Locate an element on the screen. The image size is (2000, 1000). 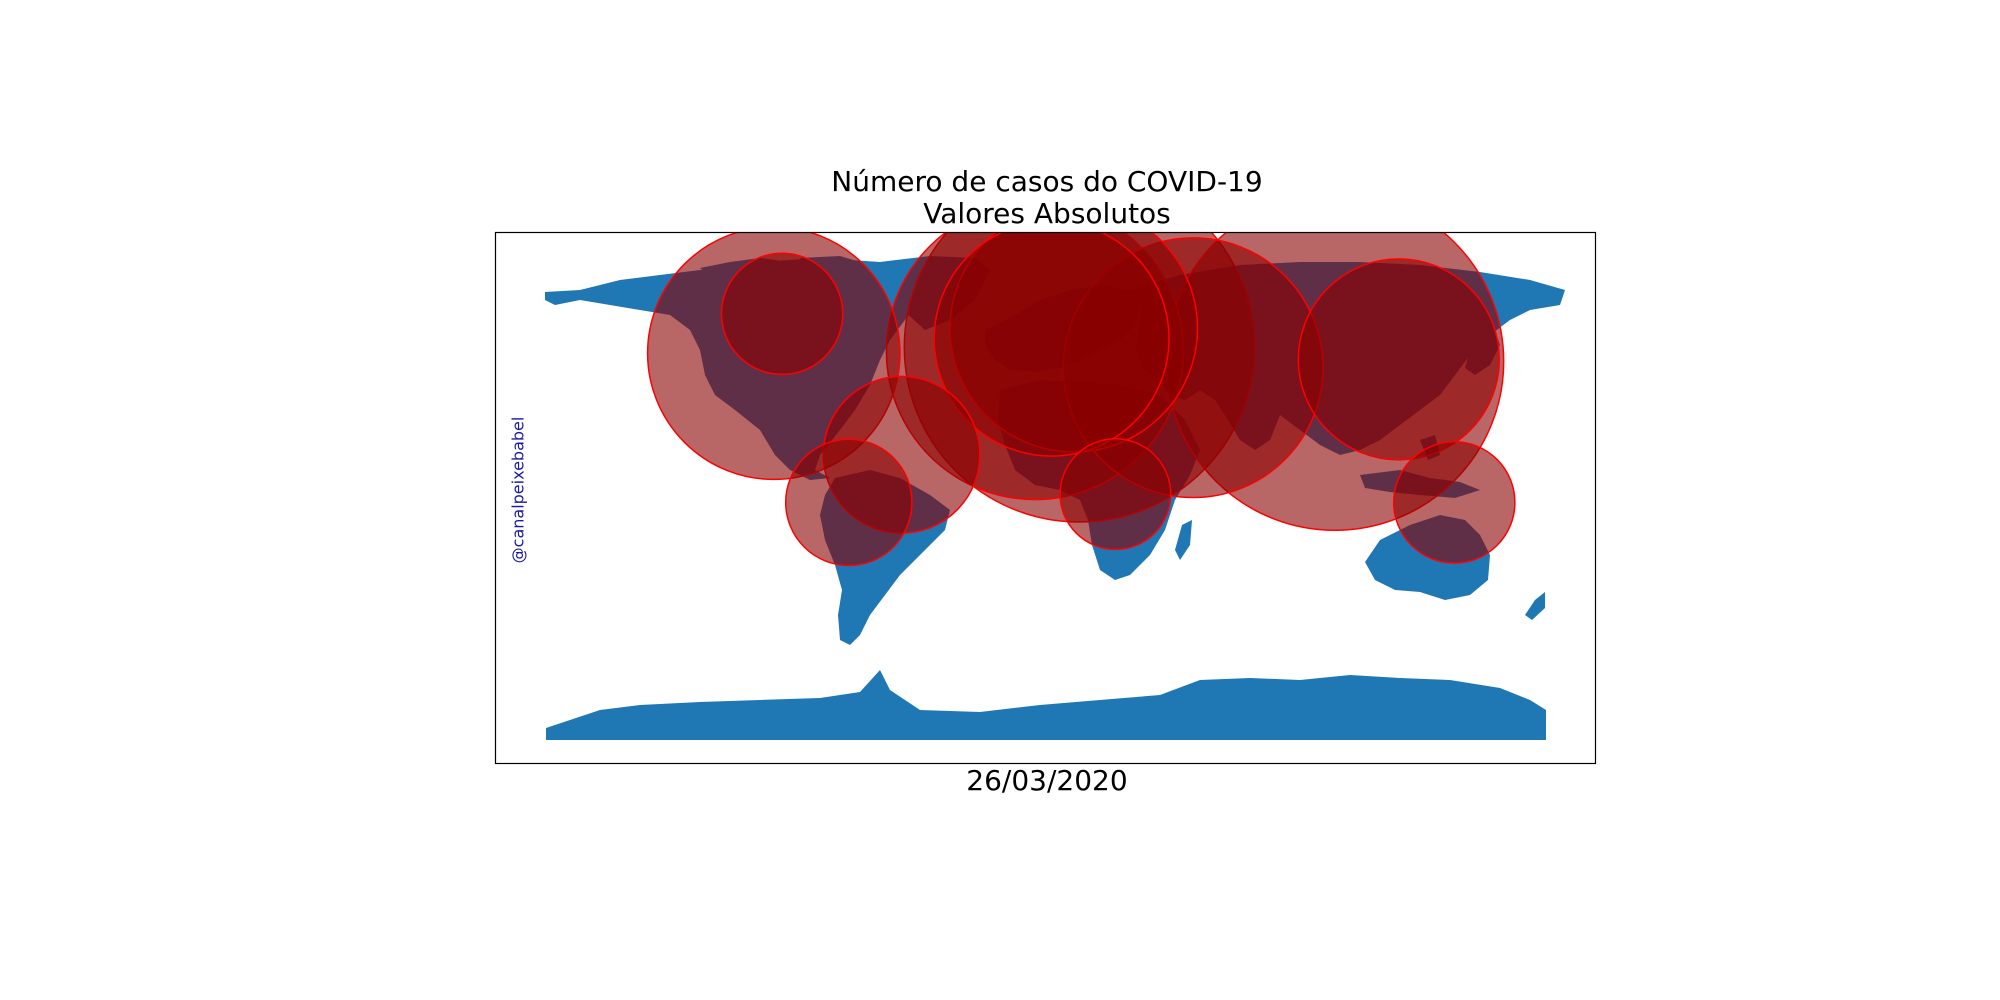
map-subtitle: Valores Absolutos is located at coordinates (1047, 213).